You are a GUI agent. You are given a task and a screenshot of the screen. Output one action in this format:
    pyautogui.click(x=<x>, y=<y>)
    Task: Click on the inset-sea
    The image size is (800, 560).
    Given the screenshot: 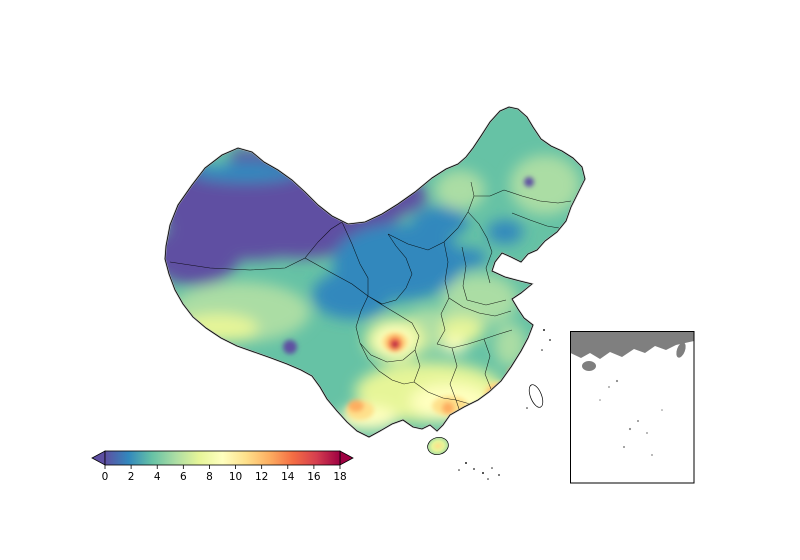 What is the action you would take?
    pyautogui.click(x=632, y=407)
    